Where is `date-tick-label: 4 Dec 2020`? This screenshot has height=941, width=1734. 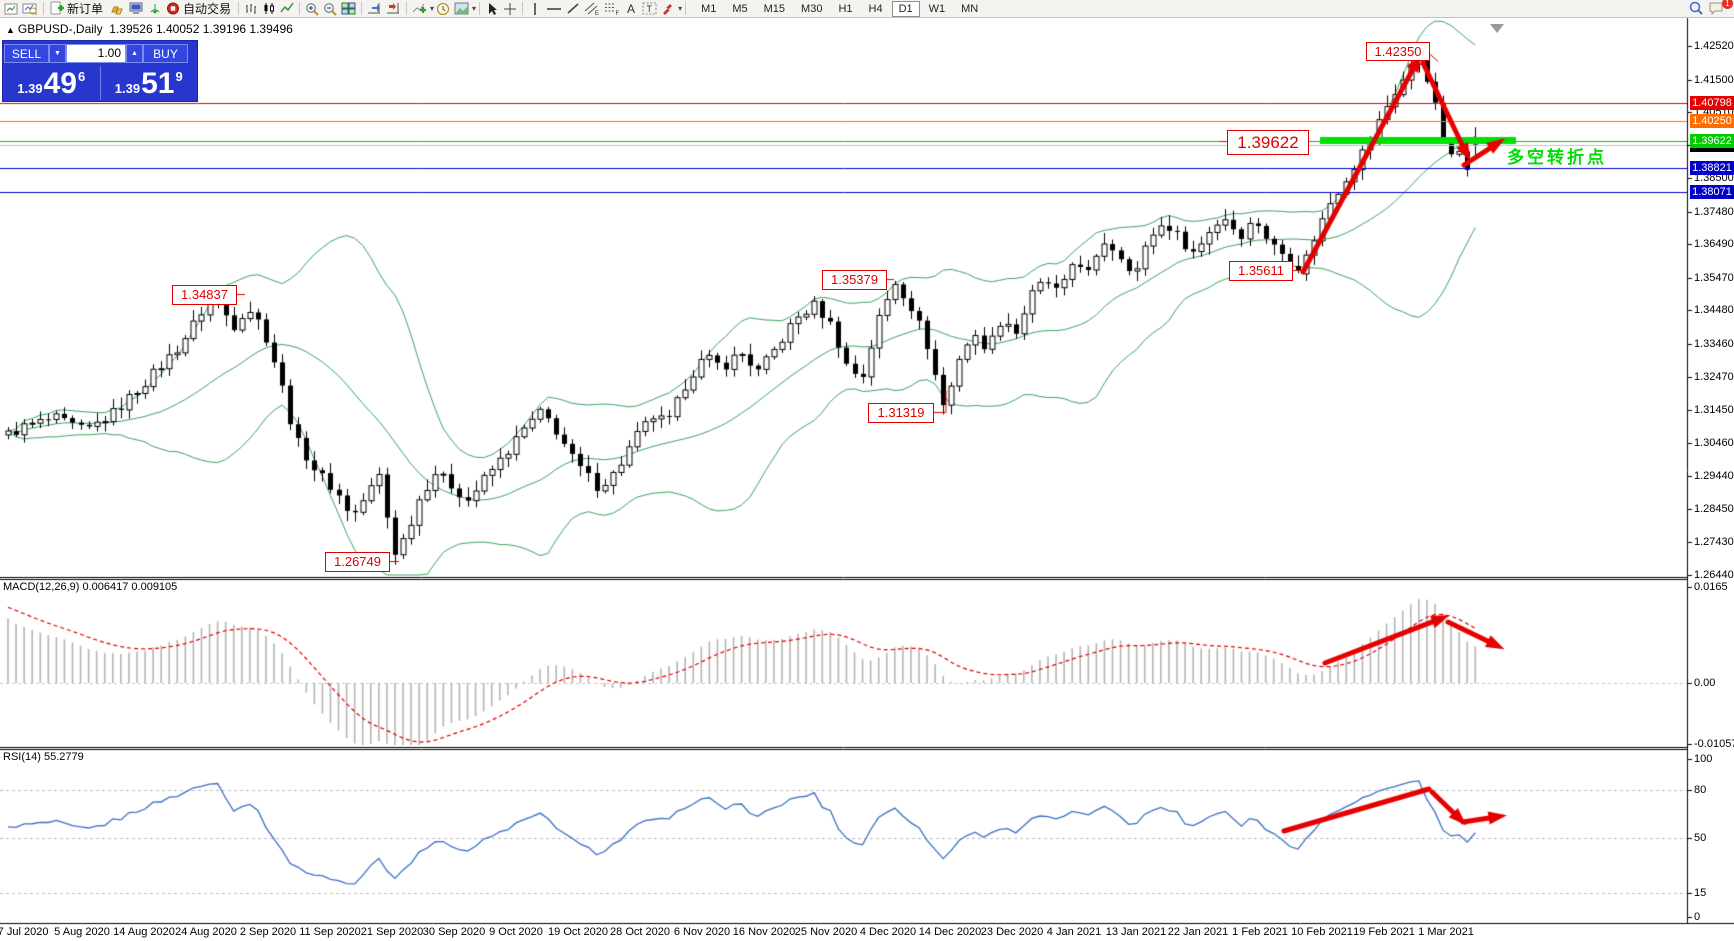
date-tick-label: 4 Dec 2020 is located at coordinates (888, 932).